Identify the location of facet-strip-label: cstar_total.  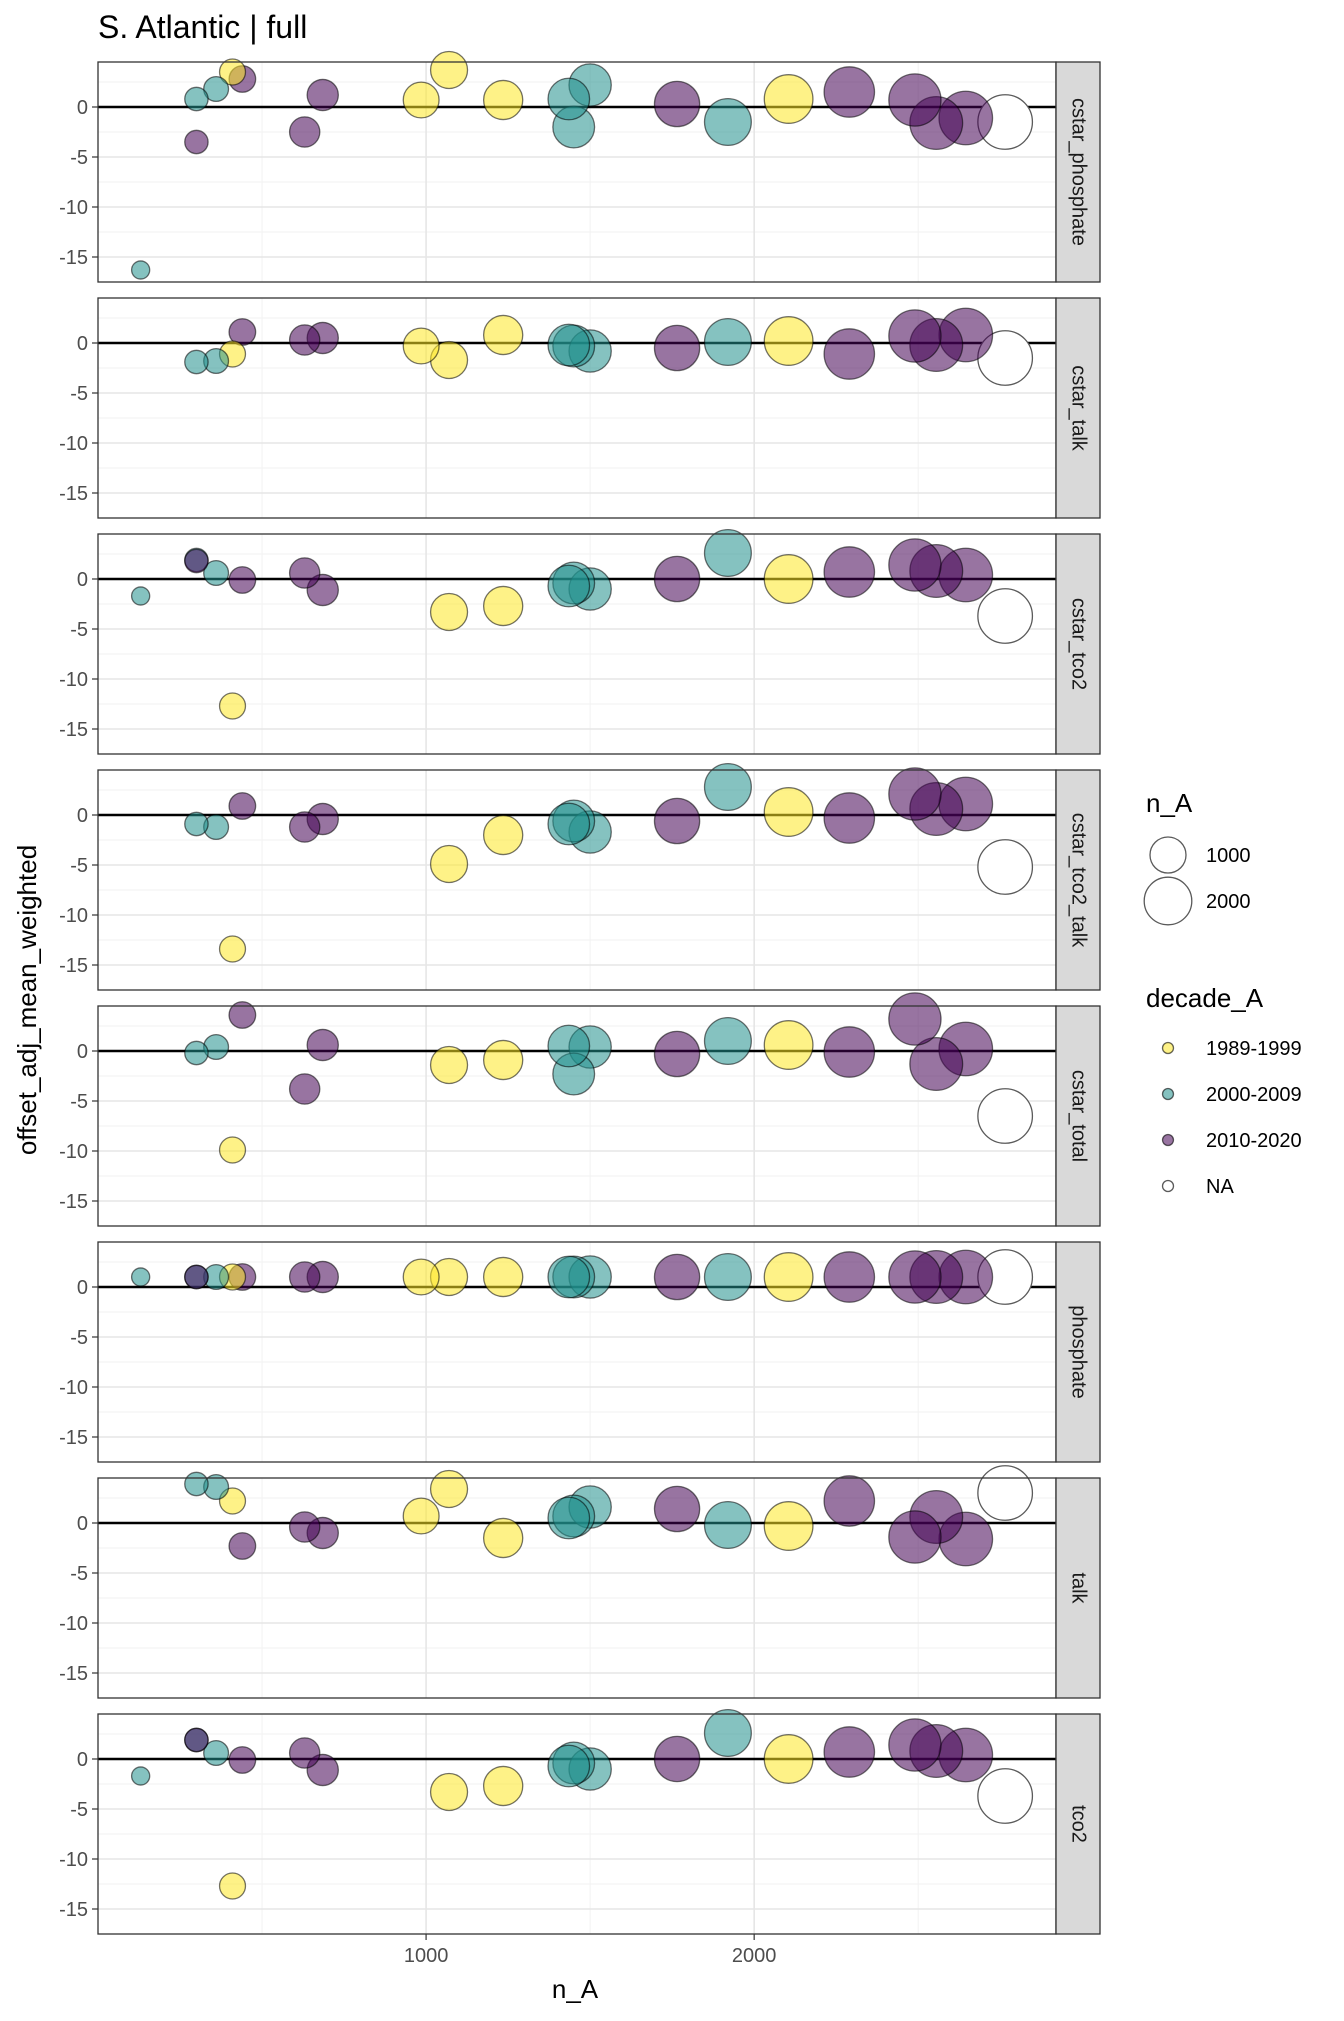
(1079, 1116).